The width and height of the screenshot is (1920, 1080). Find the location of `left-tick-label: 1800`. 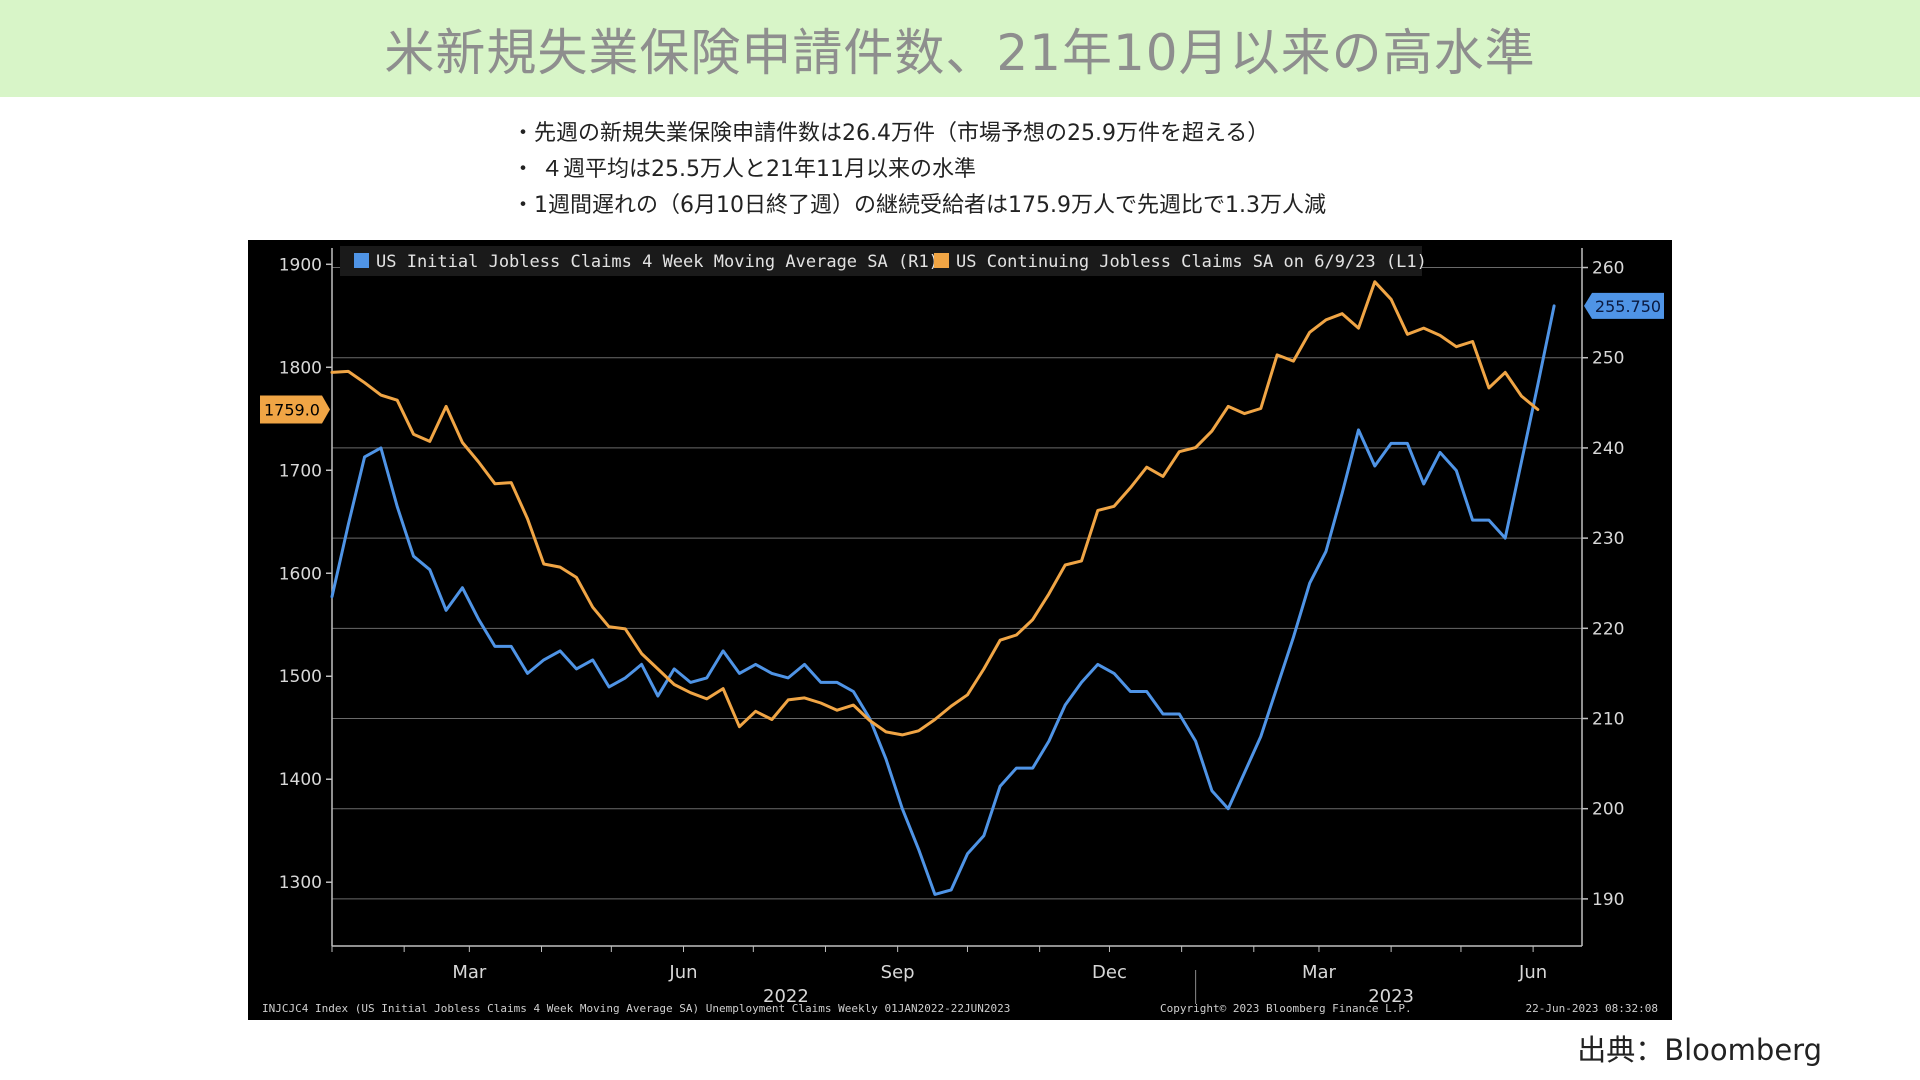

left-tick-label: 1800 is located at coordinates (300, 368).